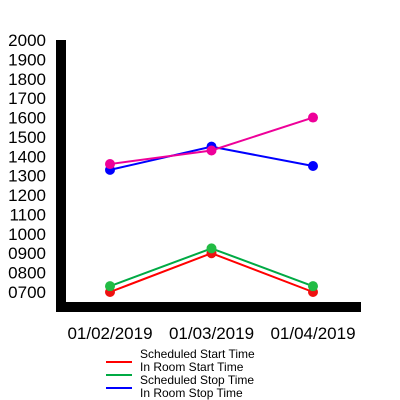  Describe the element at coordinates (192, 367) in the screenshot. I see `legend-label: In Room Start Time` at that location.